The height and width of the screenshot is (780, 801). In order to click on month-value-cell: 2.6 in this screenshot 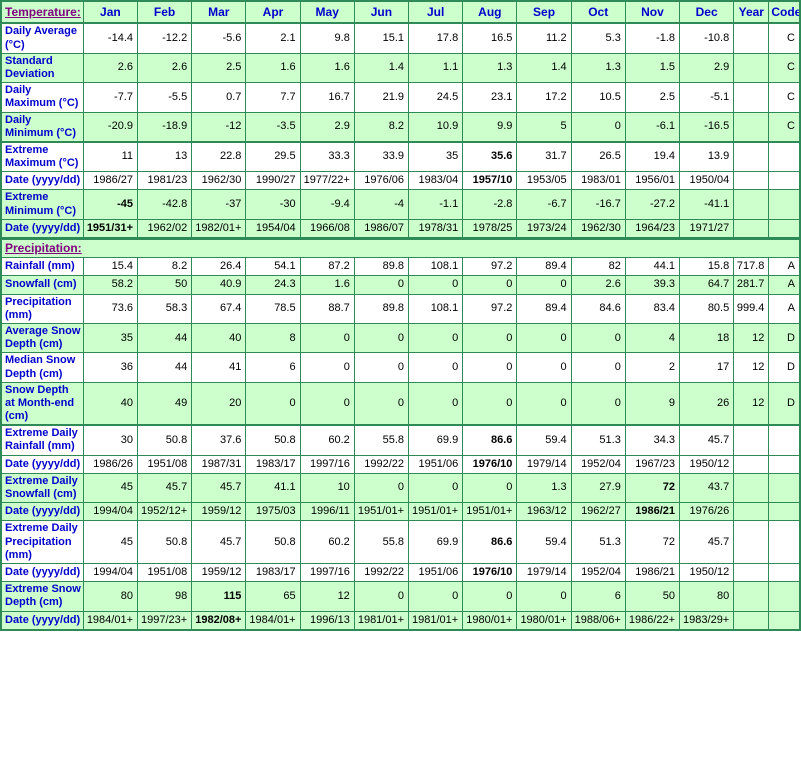, I will do `click(598, 285)`.